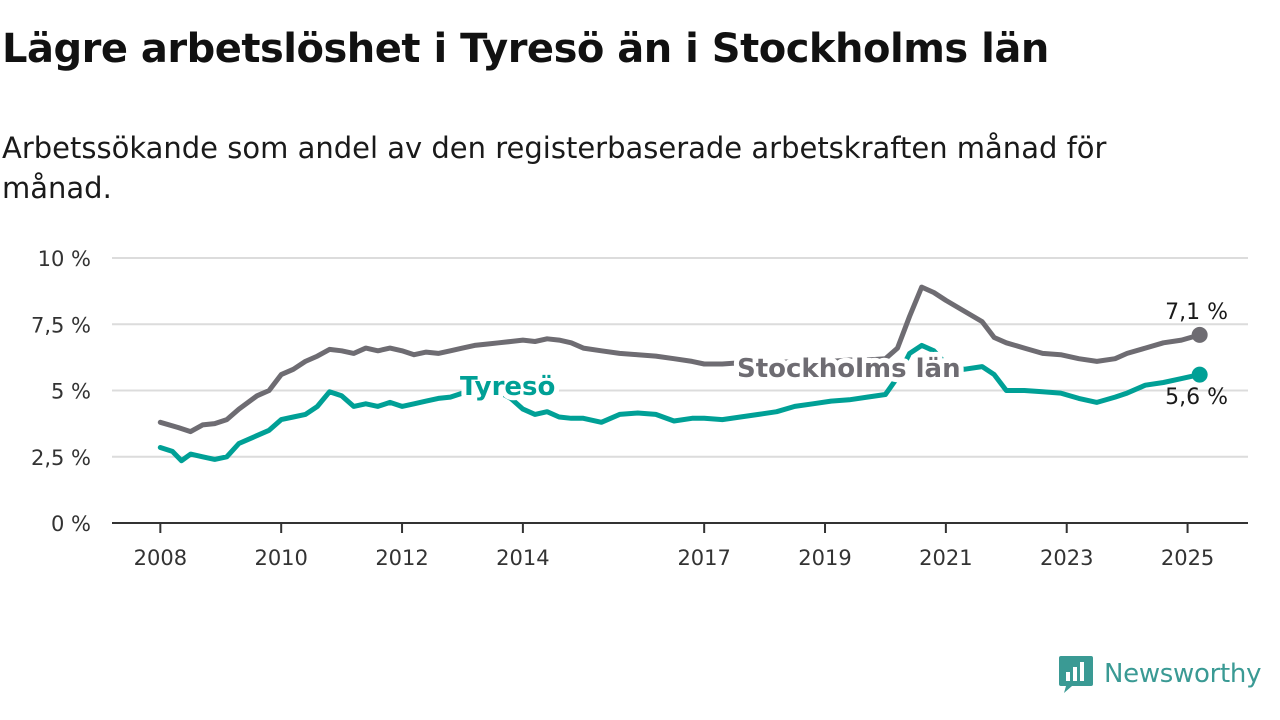  Describe the element at coordinates (1183, 674) in the screenshot. I see `brand-name: Newsworthy` at that location.